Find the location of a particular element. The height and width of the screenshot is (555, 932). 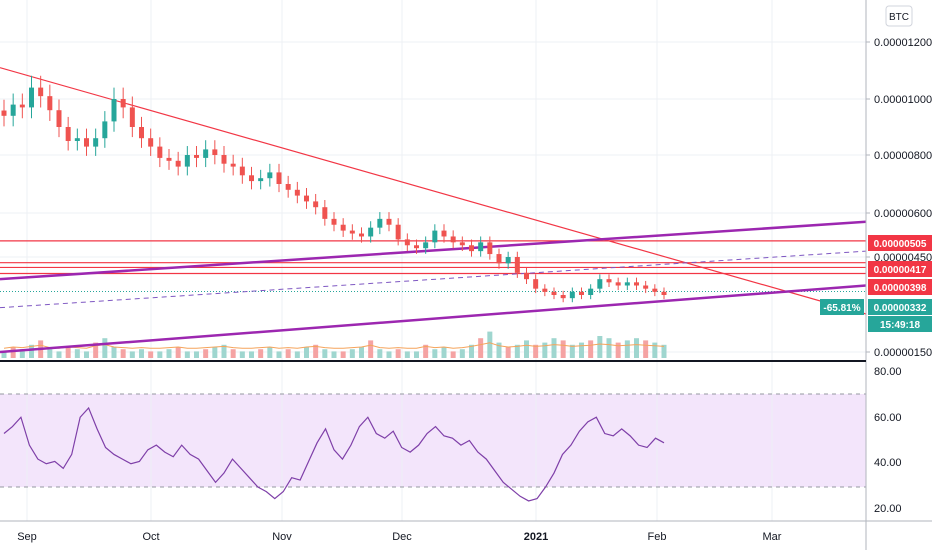

change-badge-label: -65.81% is located at coordinates (841, 308).